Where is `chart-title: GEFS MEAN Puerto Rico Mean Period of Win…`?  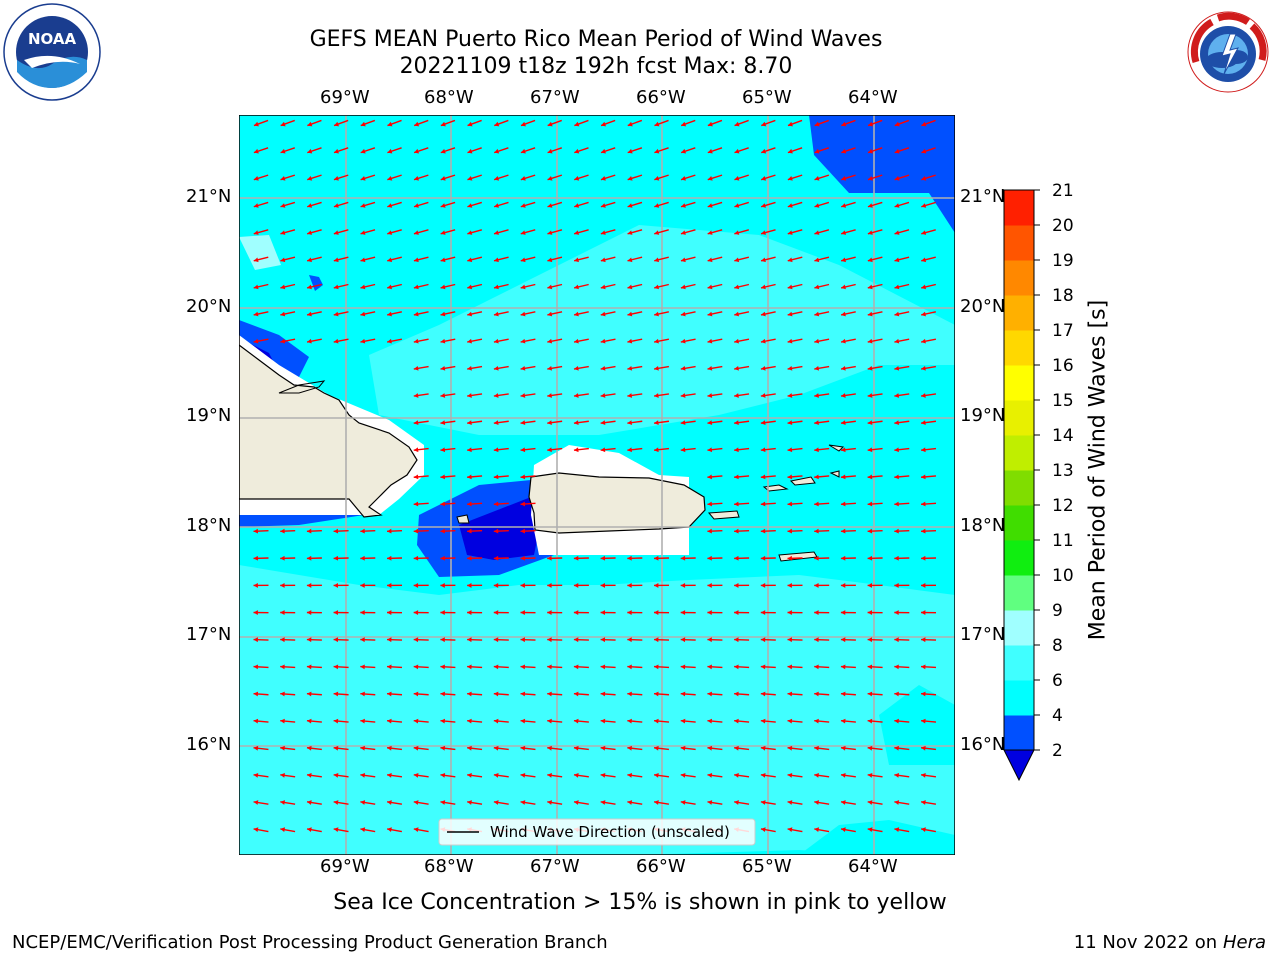
chart-title: GEFS MEAN Puerto Rico Mean Period of Win… is located at coordinates (596, 39).